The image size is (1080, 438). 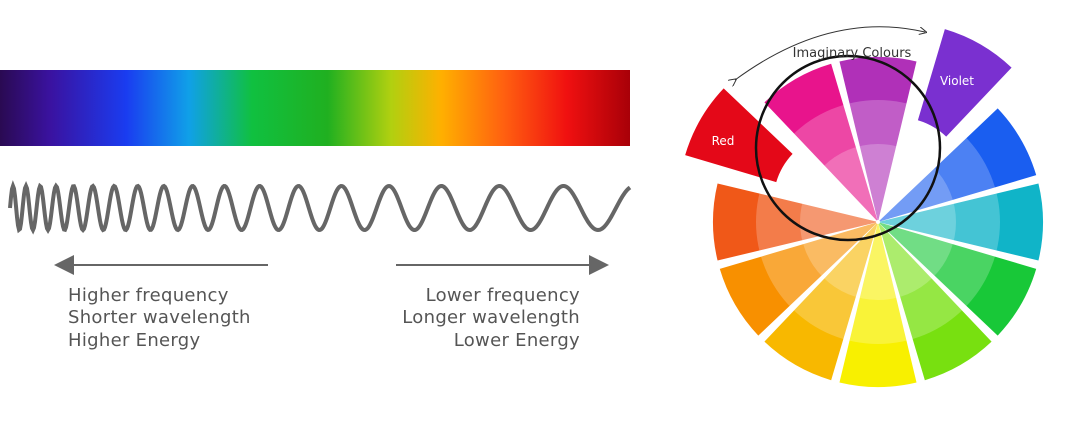 What do you see at coordinates (320, 207) in the screenshot?
I see `wave` at bounding box center [320, 207].